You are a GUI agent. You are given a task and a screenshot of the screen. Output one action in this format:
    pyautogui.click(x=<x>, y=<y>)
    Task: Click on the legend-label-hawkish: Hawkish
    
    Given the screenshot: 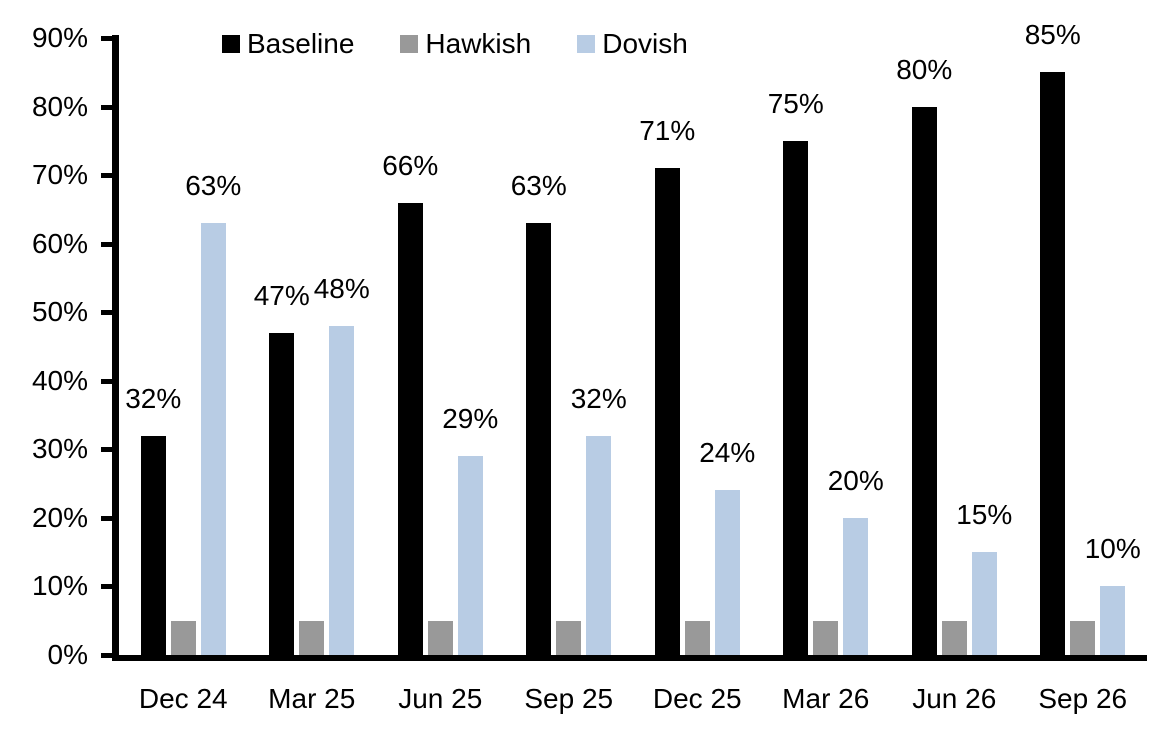 What is the action you would take?
    pyautogui.click(x=478, y=43)
    